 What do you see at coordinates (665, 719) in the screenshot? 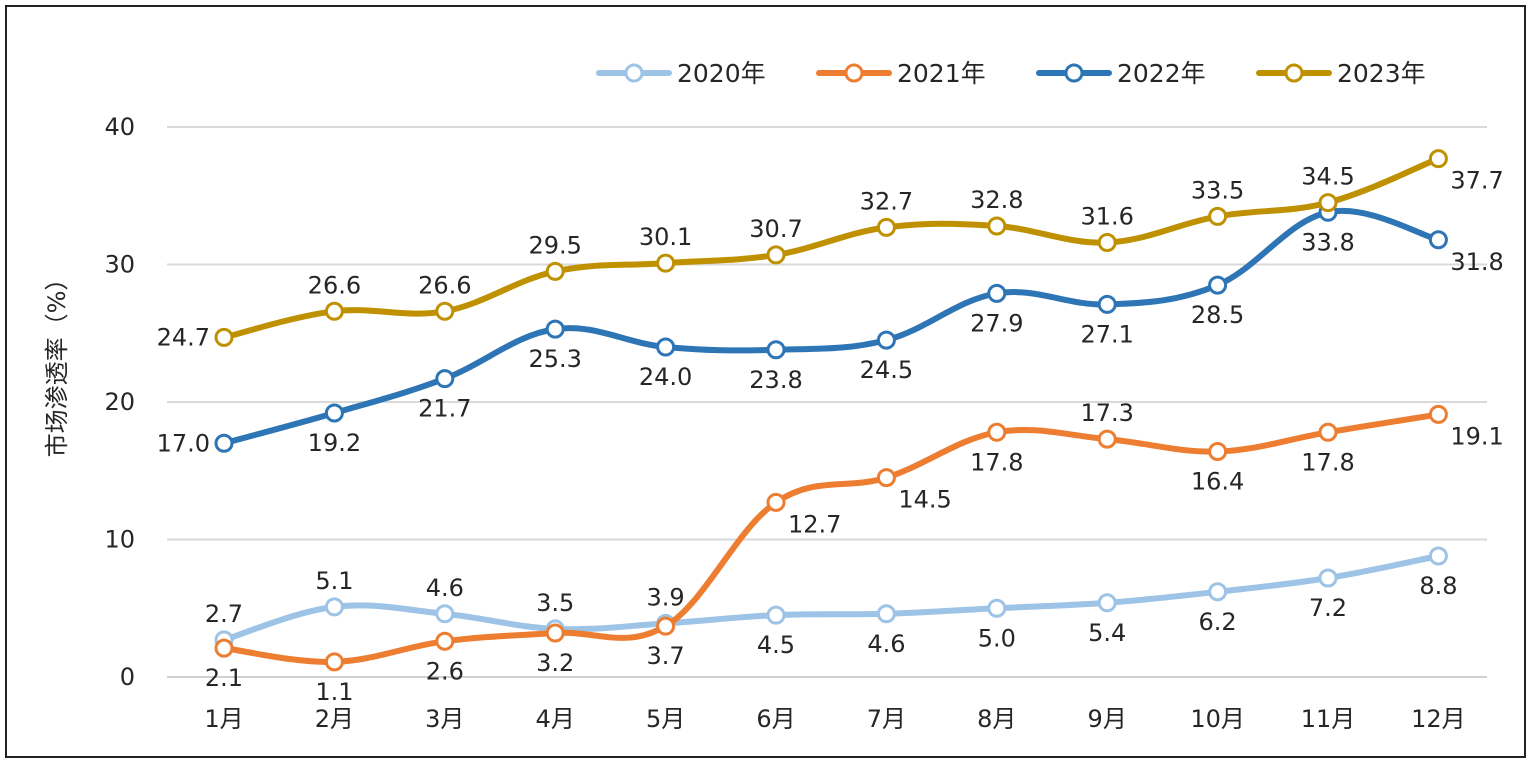
I see `x-tick-label: 5月` at bounding box center [665, 719].